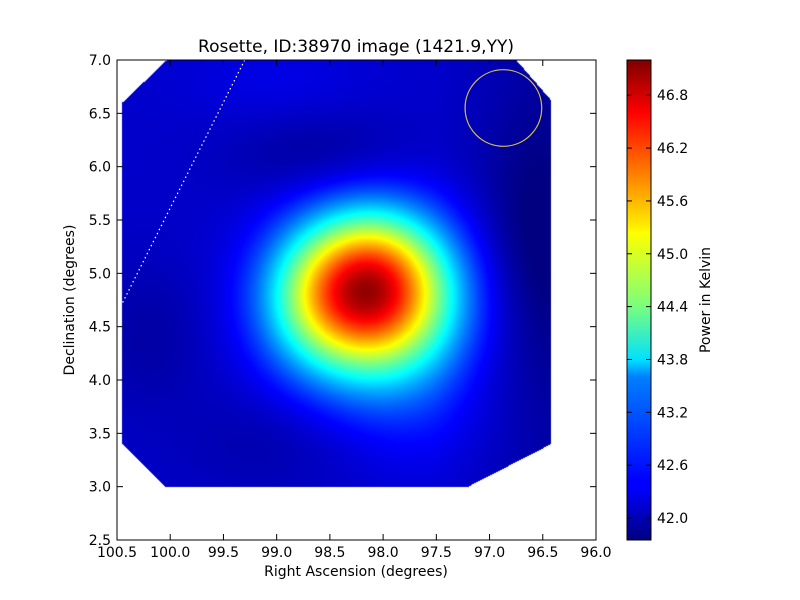  What do you see at coordinates (672, 466) in the screenshot?
I see `colorbar-tick-label: 42.6` at bounding box center [672, 466].